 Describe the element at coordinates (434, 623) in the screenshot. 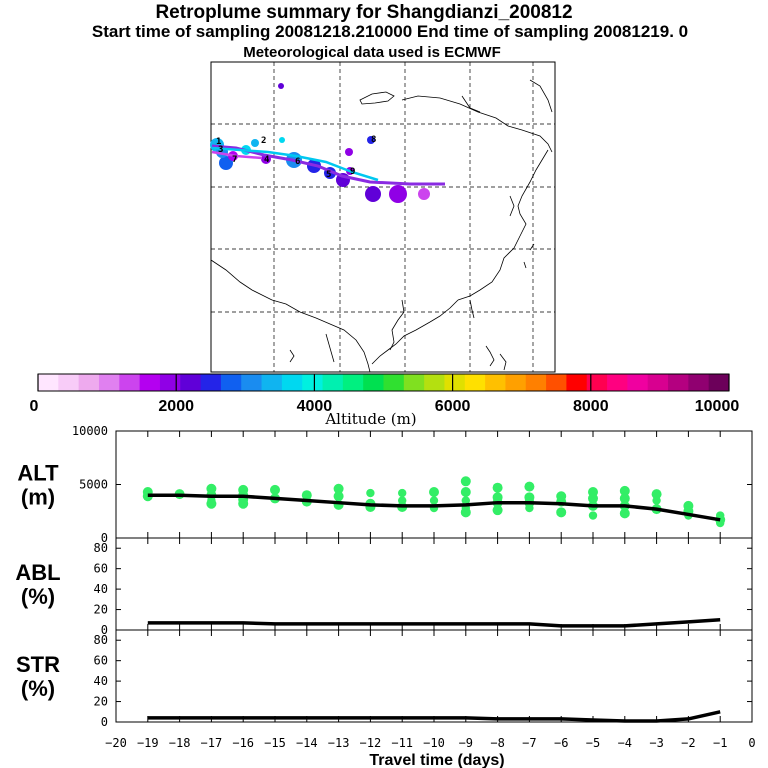

I see `series-line-abl` at that location.